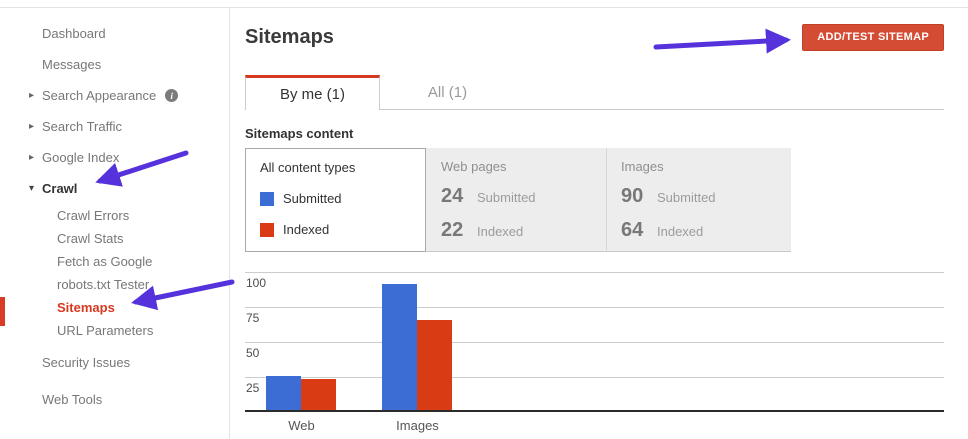 Image resolution: width=968 pixels, height=439 pixels. Describe the element at coordinates (93, 215) in the screenshot. I see `sidebar-item-crawl-errors: Crawl Errors` at that location.